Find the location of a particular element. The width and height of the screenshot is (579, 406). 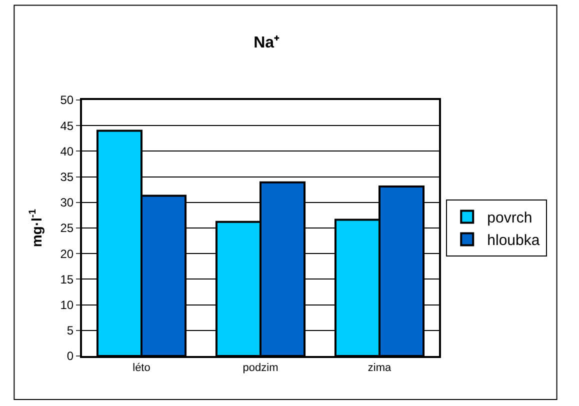

y-tick-label: 25 is located at coordinates (67, 228).